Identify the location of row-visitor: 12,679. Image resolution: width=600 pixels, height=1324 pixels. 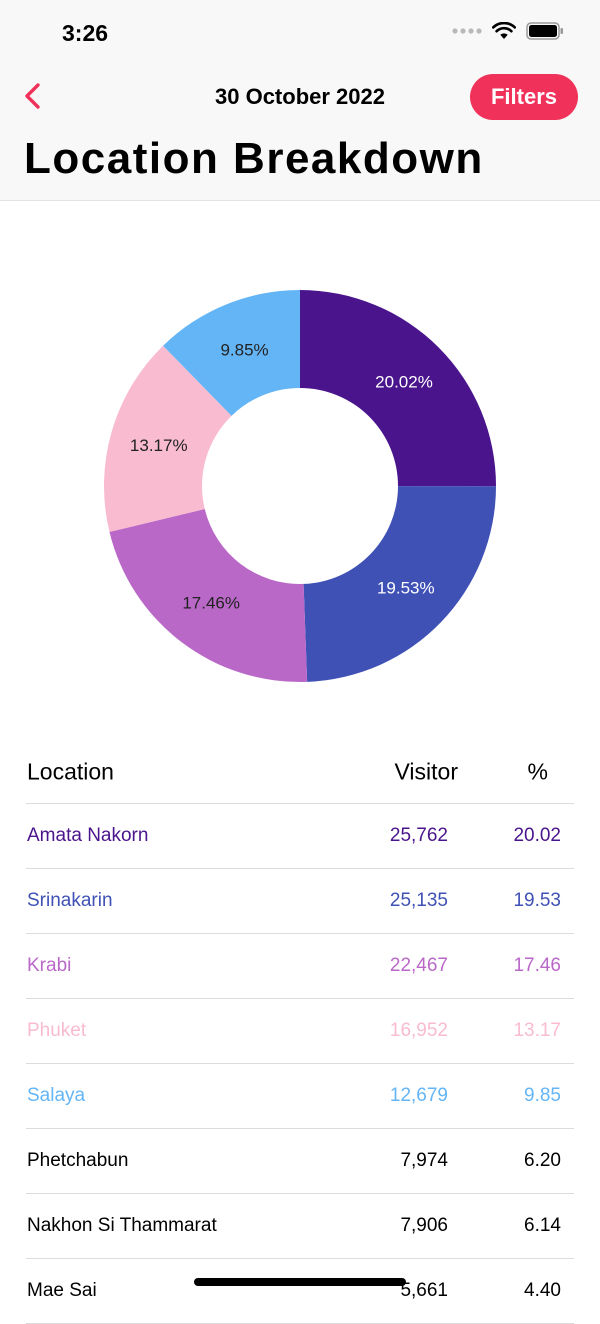
(418, 1095).